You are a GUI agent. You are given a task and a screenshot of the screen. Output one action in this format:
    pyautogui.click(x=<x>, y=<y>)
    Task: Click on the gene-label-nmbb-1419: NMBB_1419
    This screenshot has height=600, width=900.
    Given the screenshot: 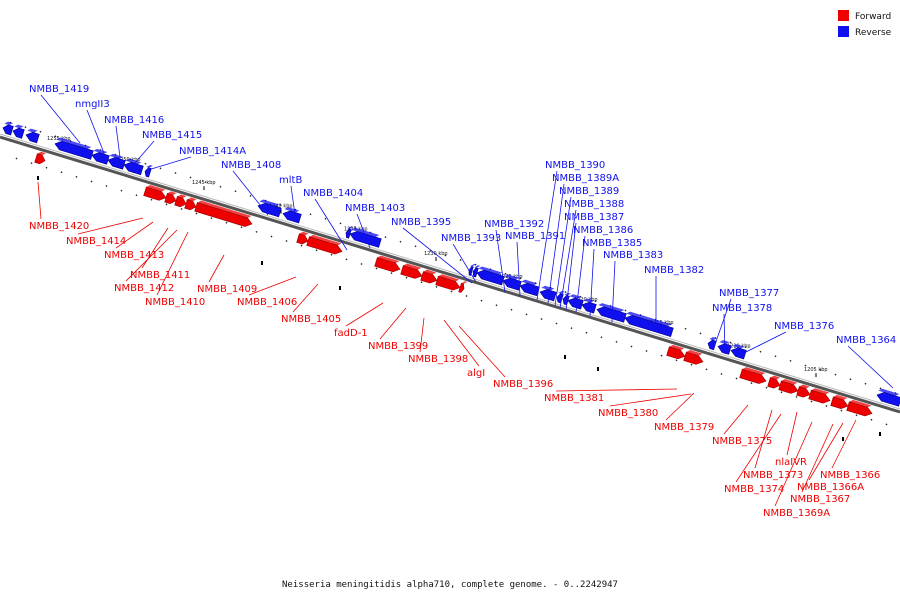 What is the action you would take?
    pyautogui.click(x=59, y=89)
    